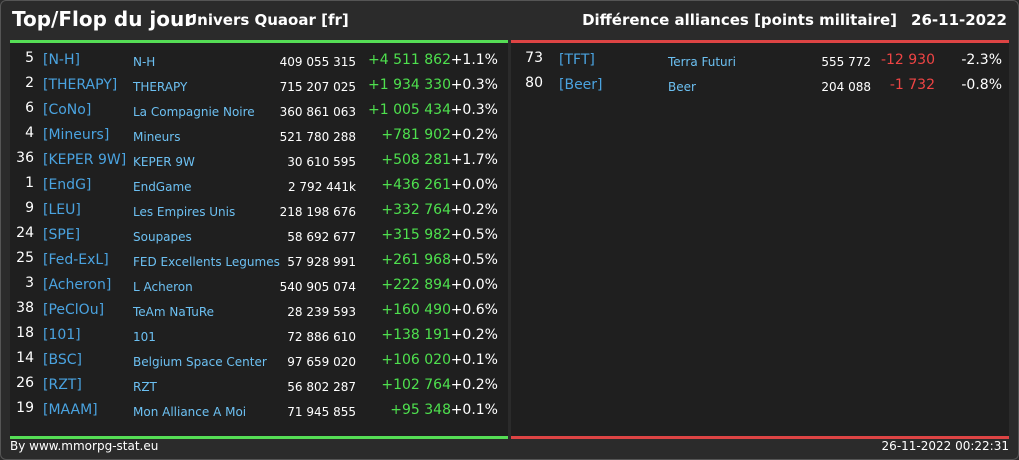  I want to click on points-difference: +508 281, so click(416, 160).